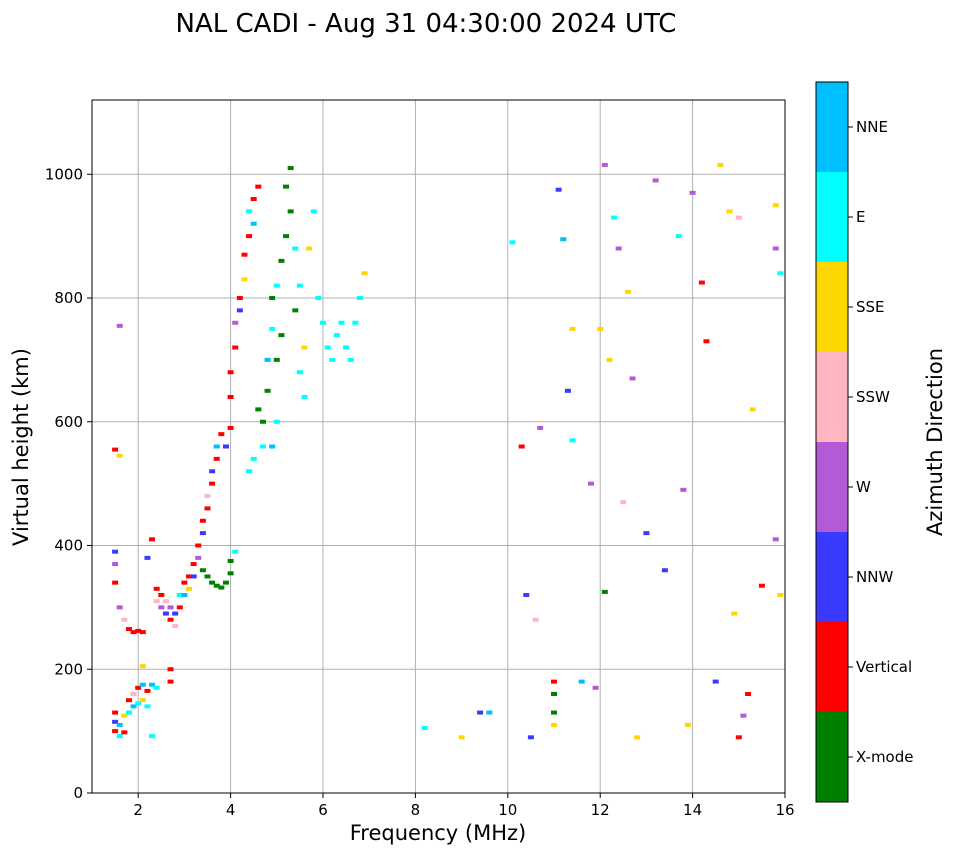 The width and height of the screenshot is (958, 857). What do you see at coordinates (873, 397) in the screenshot?
I see `colorbar-label: SSW` at bounding box center [873, 397].